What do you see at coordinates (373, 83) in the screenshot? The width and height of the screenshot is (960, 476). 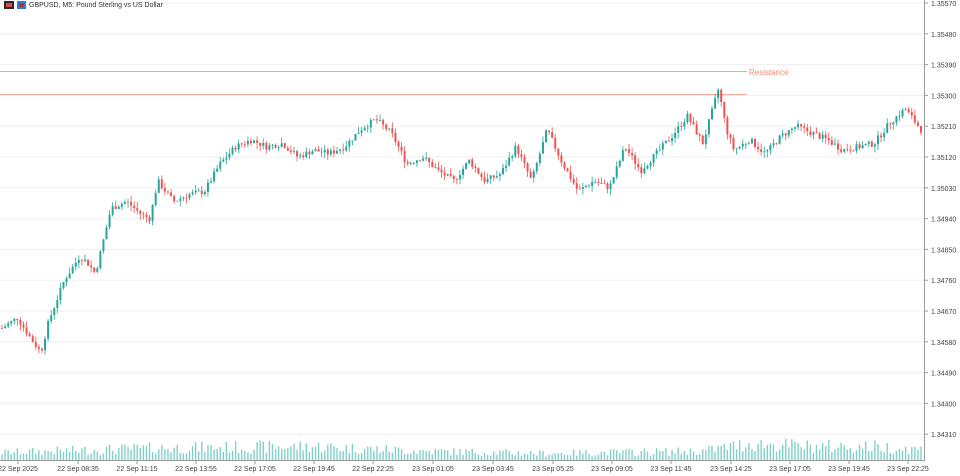 I see `resistance-lines` at bounding box center [373, 83].